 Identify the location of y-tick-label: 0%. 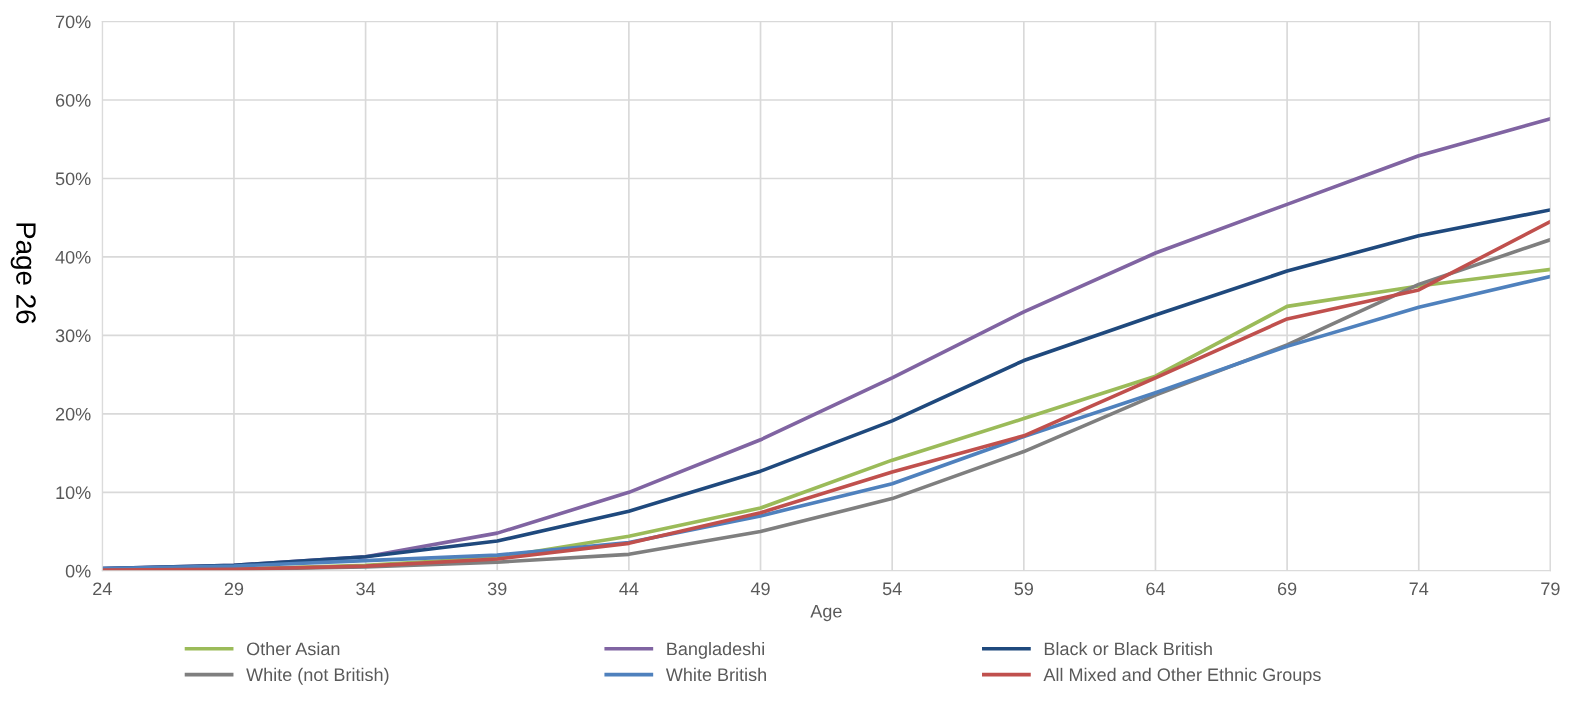
(78, 571).